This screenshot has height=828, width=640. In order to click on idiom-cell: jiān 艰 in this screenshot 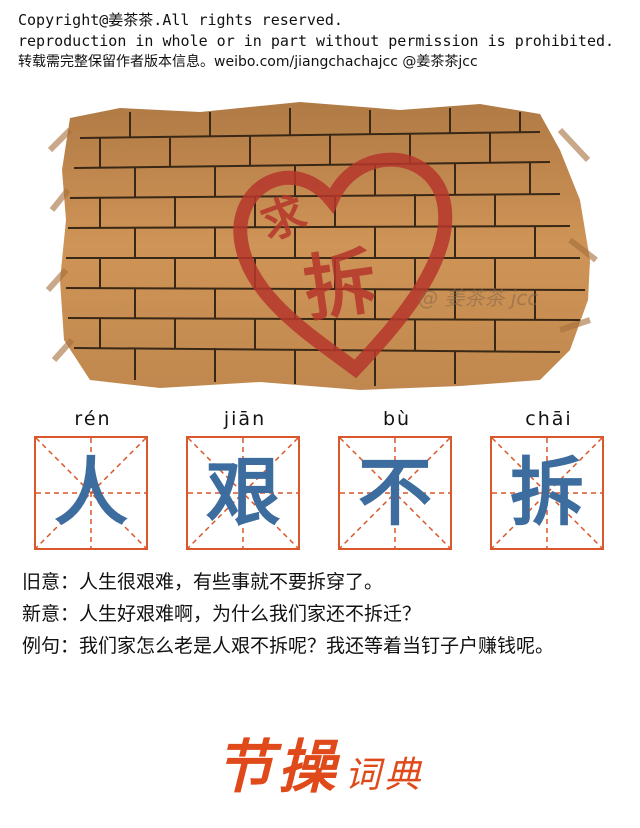, I will do `click(245, 483)`.